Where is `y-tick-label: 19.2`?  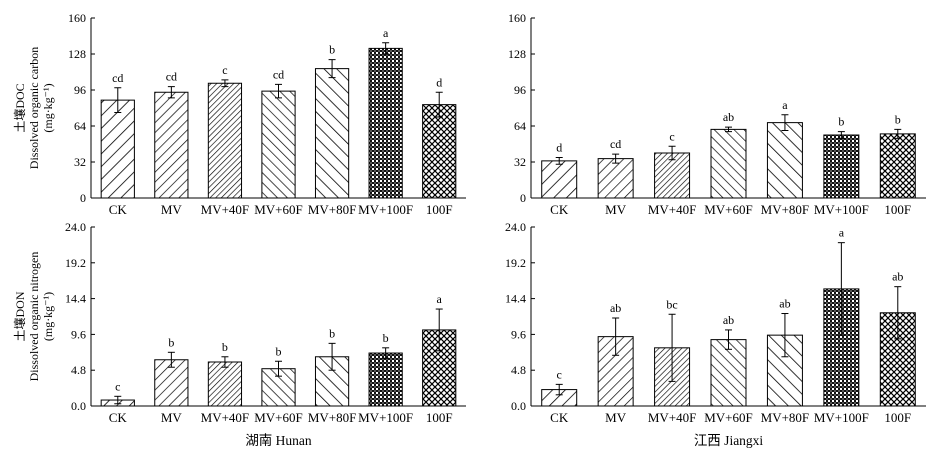 y-tick-label: 19.2 is located at coordinates (75, 263).